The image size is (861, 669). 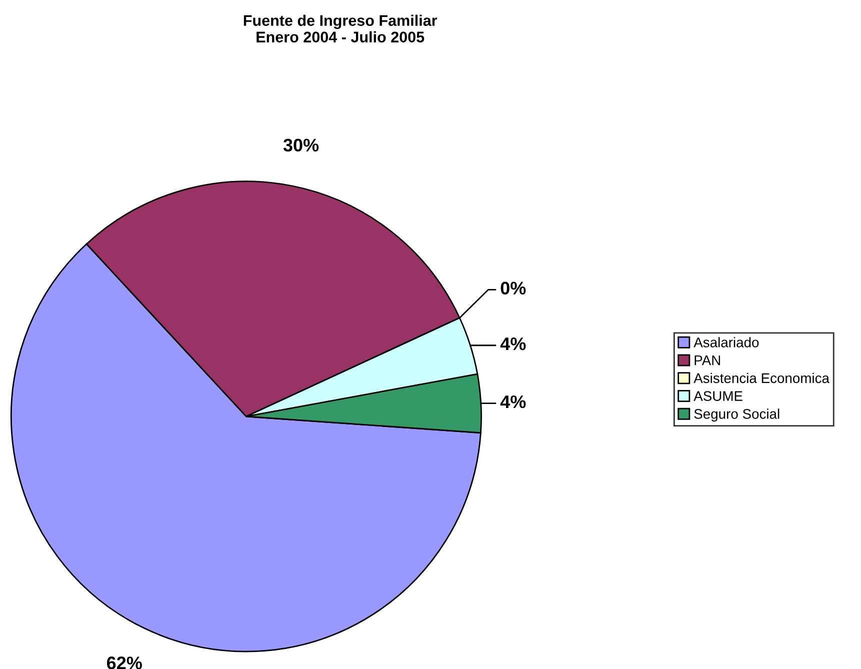 I want to click on data-label: 62%, so click(x=124, y=662).